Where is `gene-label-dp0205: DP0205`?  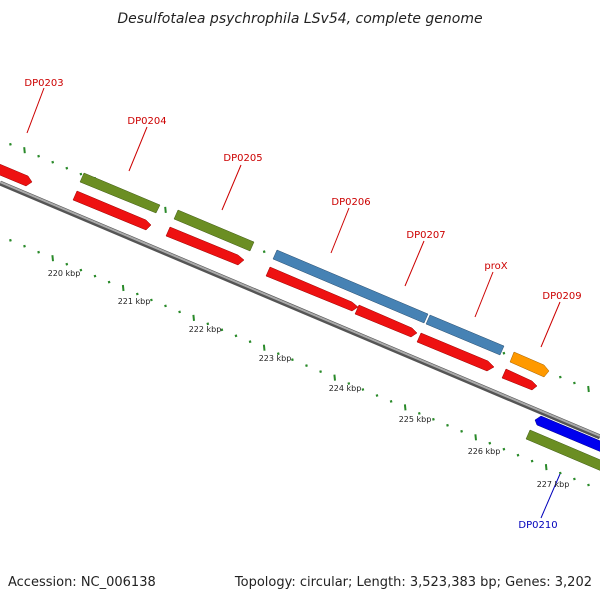 gene-label-dp0205: DP0205 is located at coordinates (242, 158).